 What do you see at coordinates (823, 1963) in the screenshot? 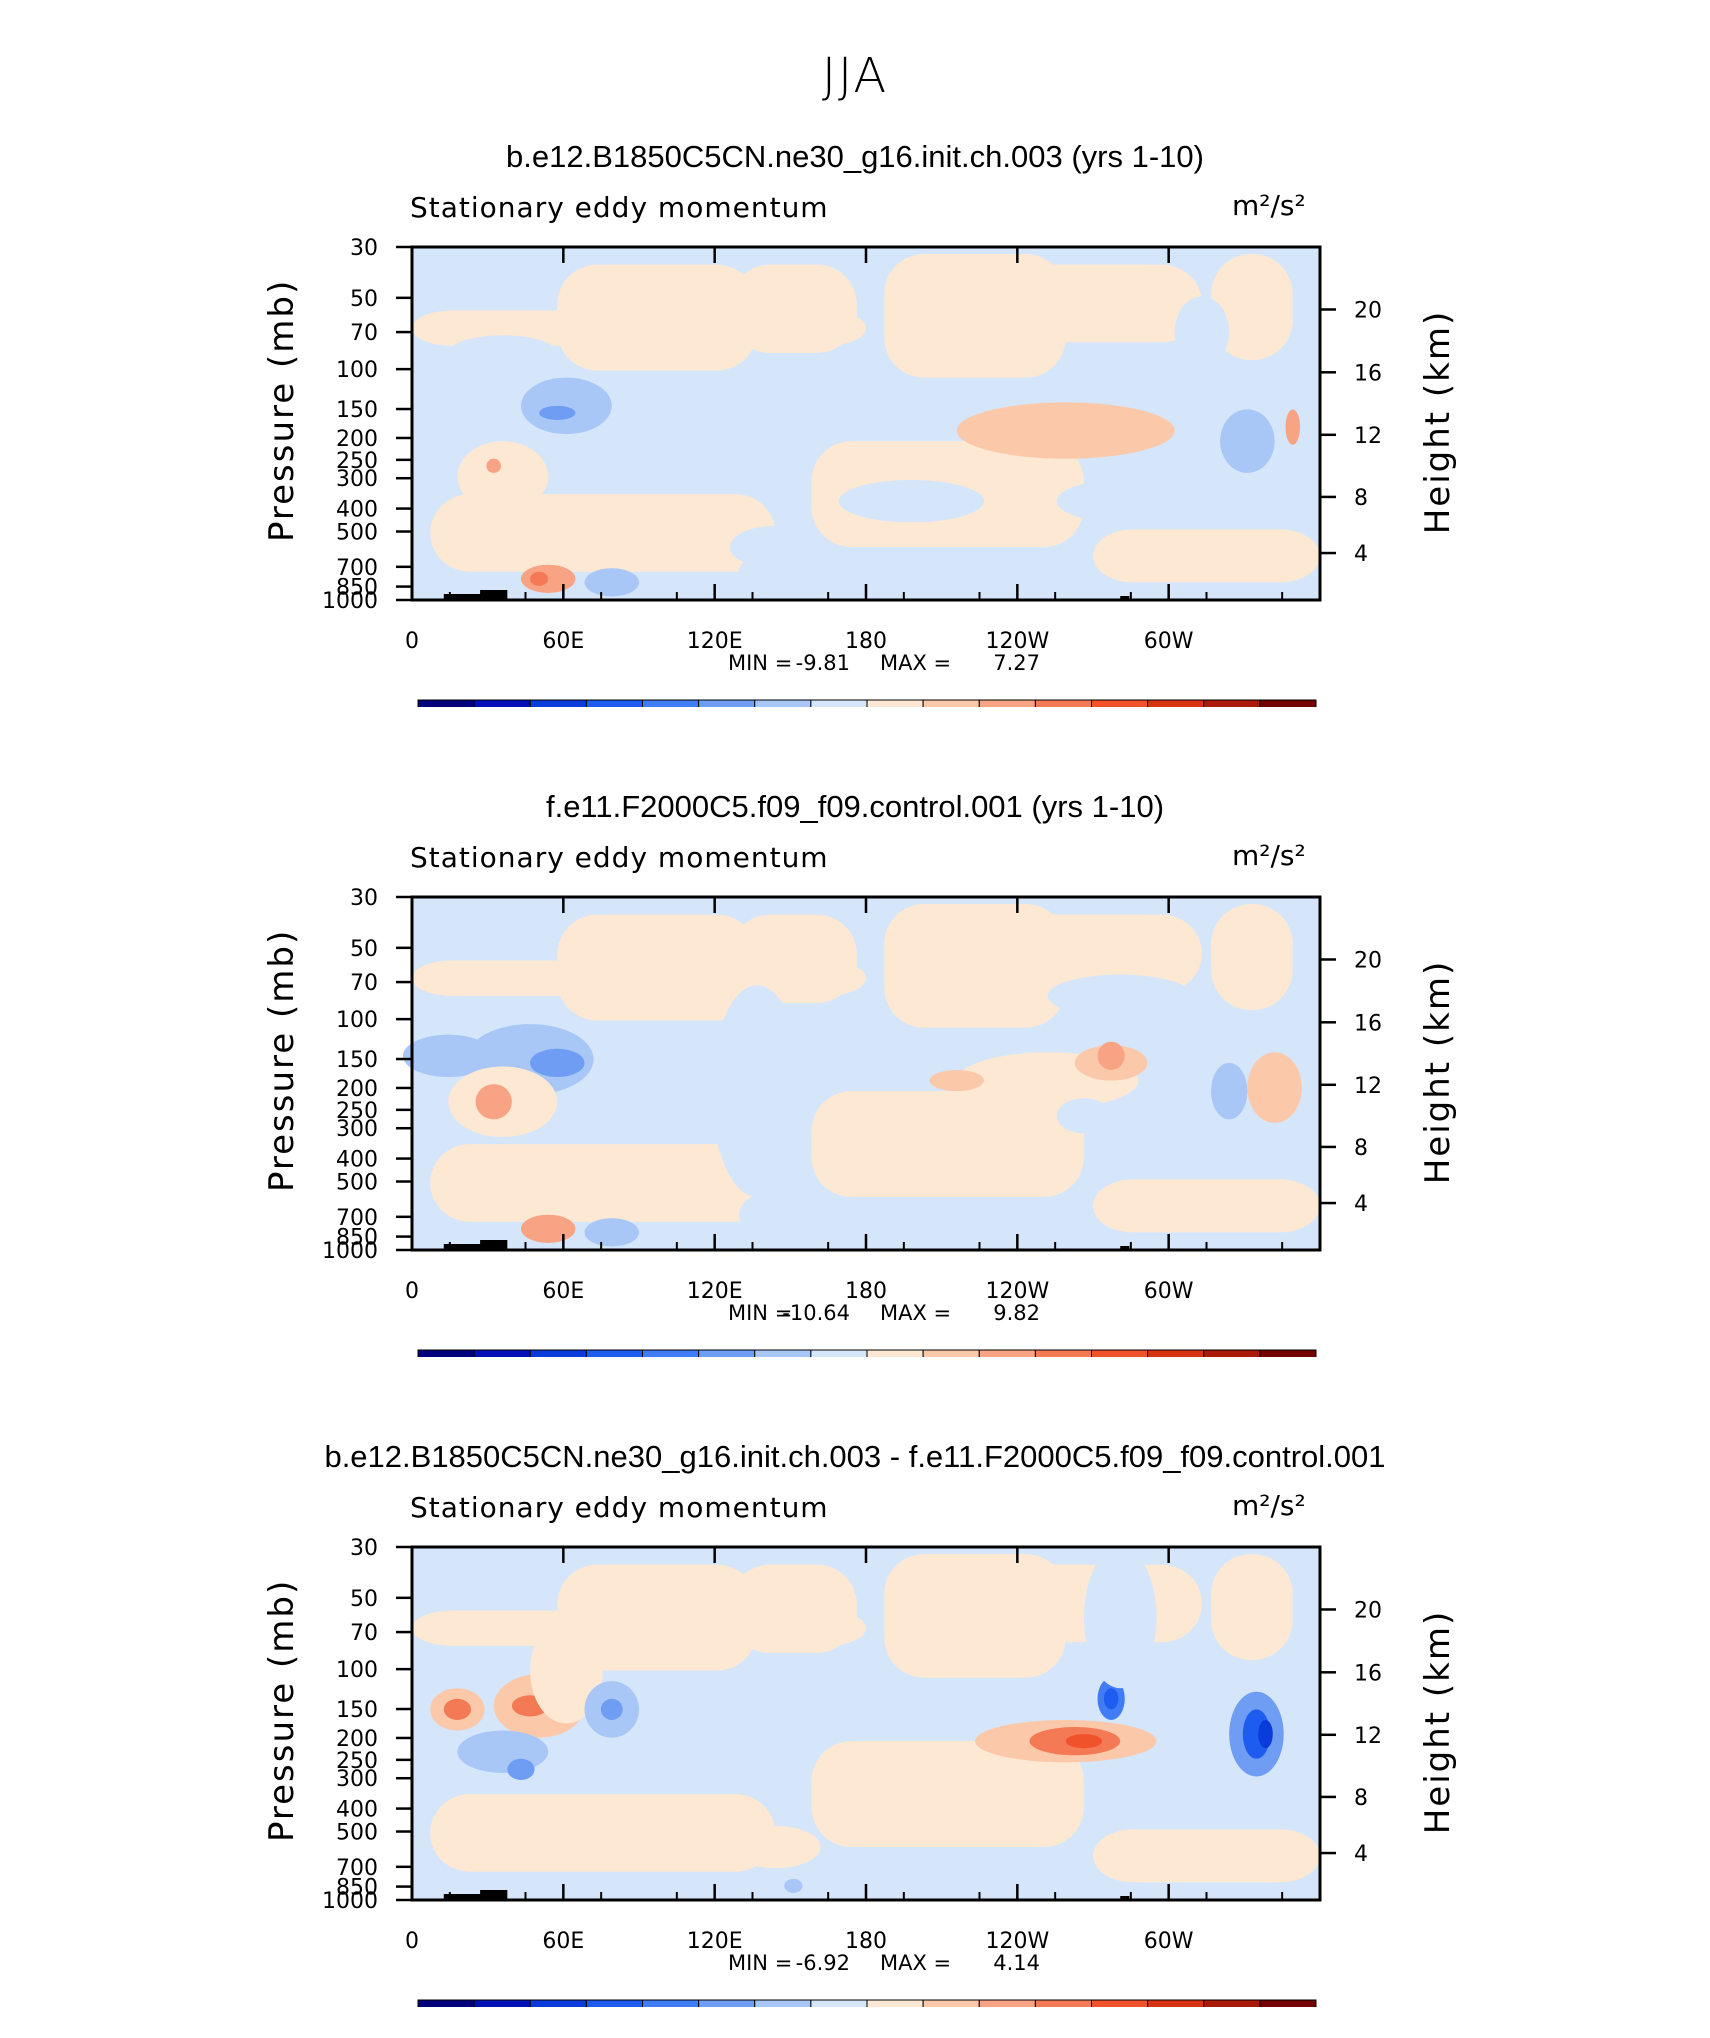
I see `stat-min: -6.92` at bounding box center [823, 1963].